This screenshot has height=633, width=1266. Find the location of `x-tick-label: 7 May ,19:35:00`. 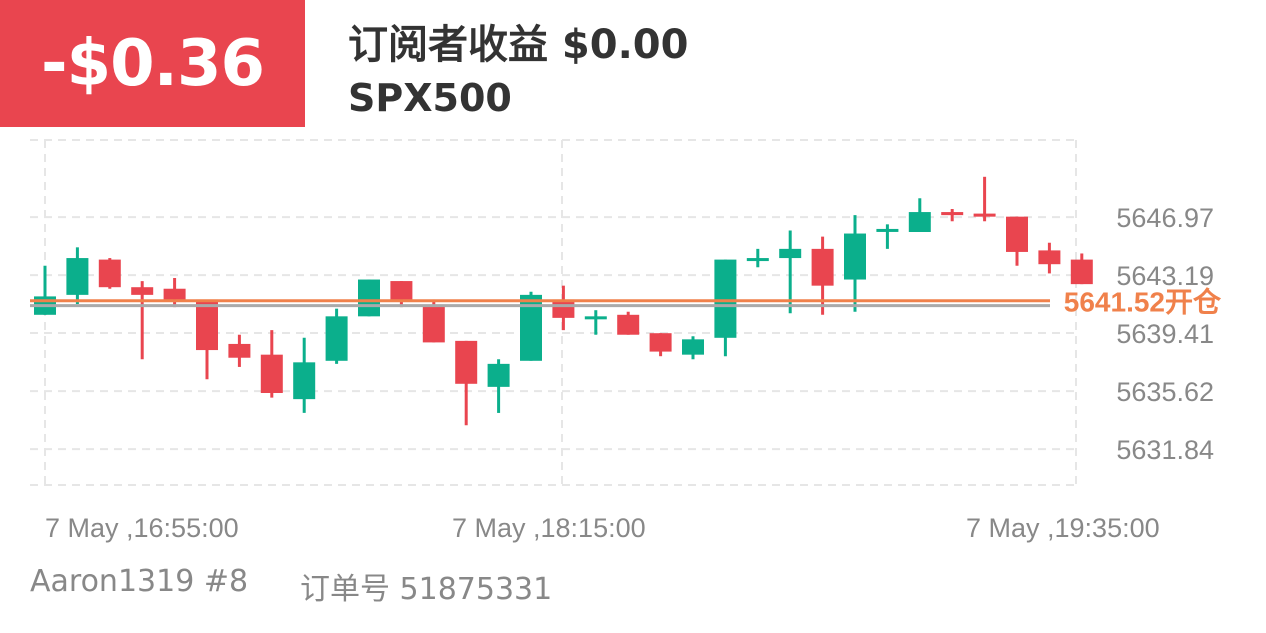

x-tick-label: 7 May ,19:35:00 is located at coordinates (1063, 528).